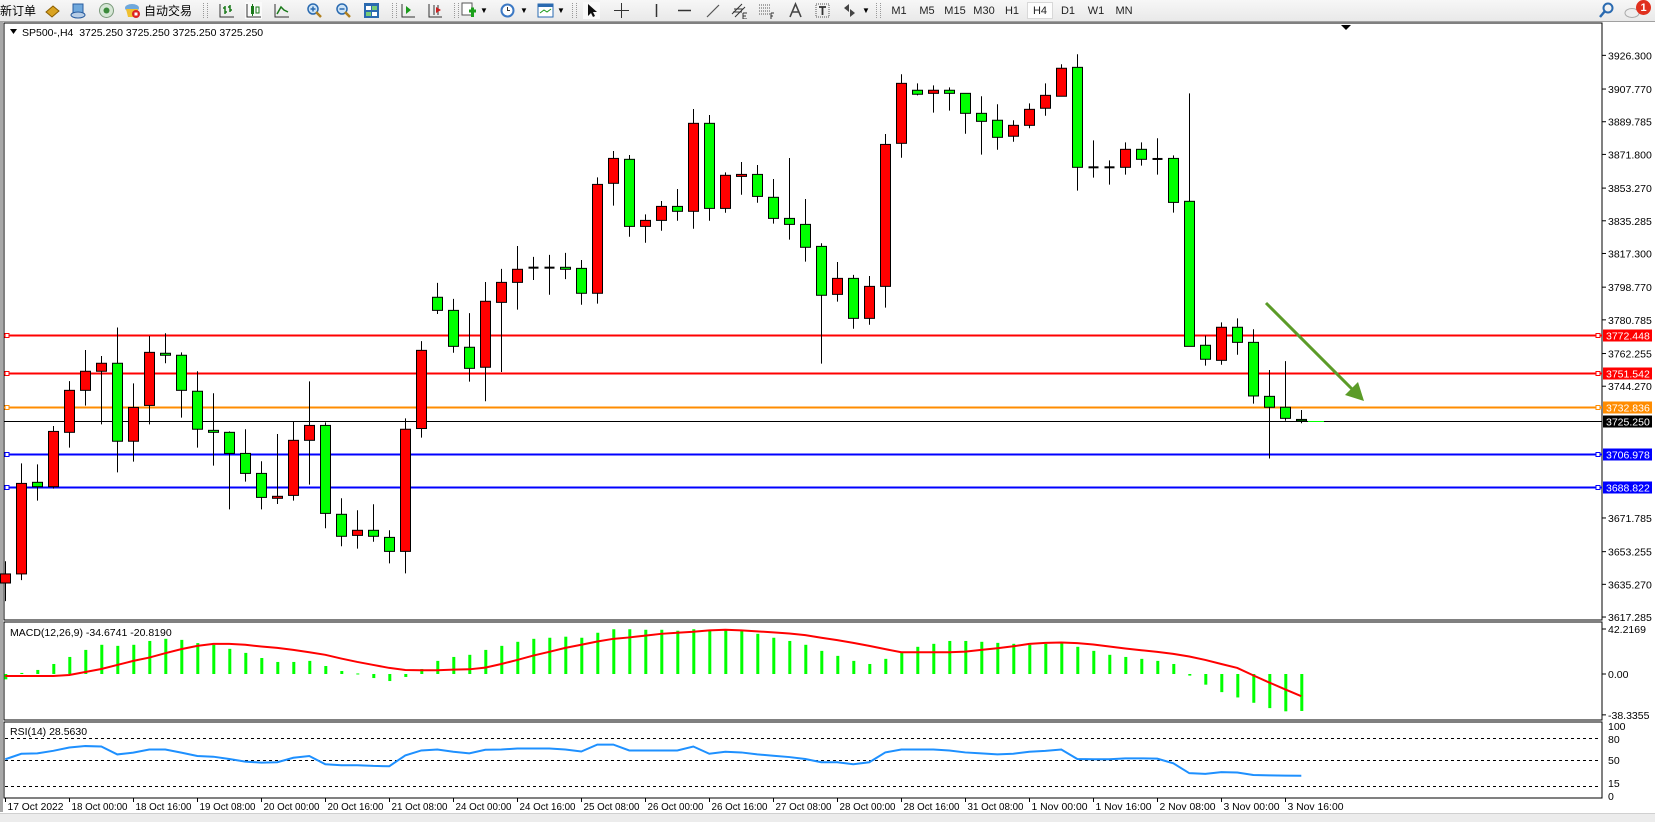 This screenshot has height=822, width=1655. I want to click on chart-shift-marker-icon, so click(1346, 27).